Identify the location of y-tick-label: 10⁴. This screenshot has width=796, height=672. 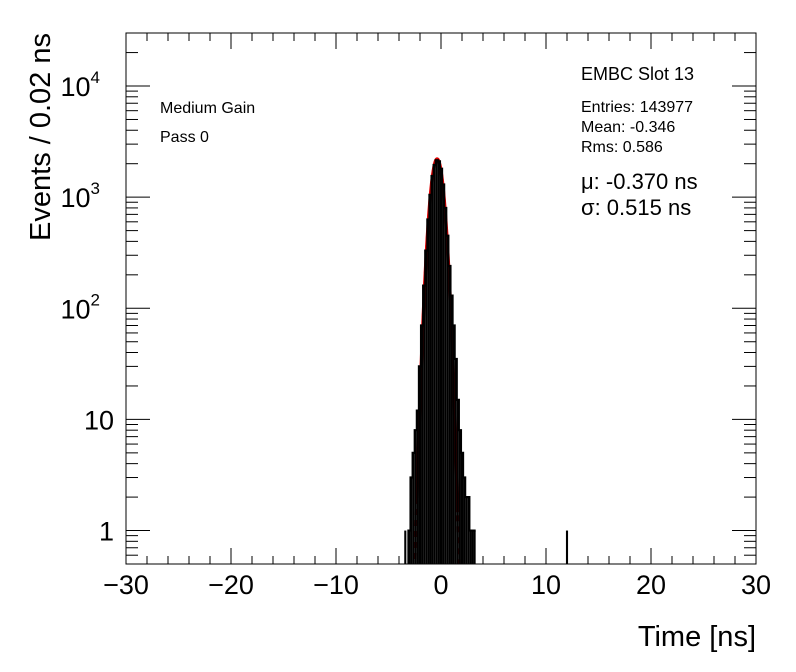
(80, 85).